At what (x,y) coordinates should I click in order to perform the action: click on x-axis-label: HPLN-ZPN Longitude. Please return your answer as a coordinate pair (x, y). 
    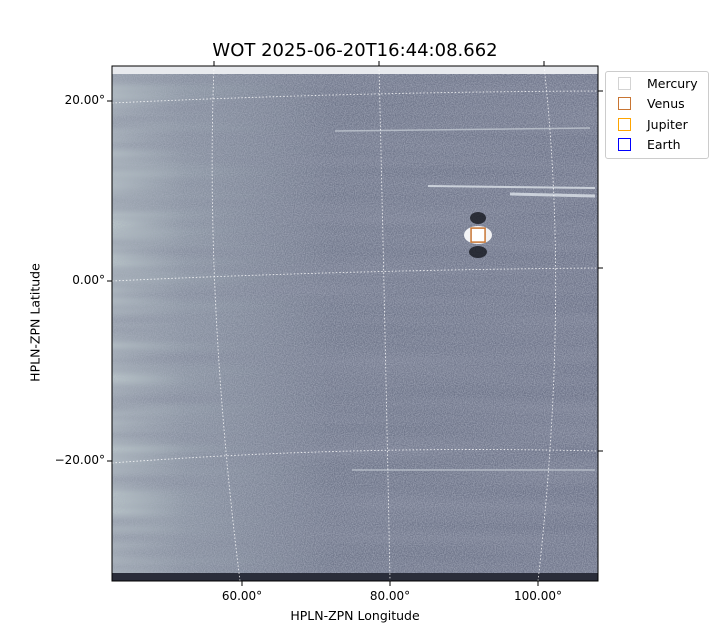
    Looking at the image, I should click on (355, 615).